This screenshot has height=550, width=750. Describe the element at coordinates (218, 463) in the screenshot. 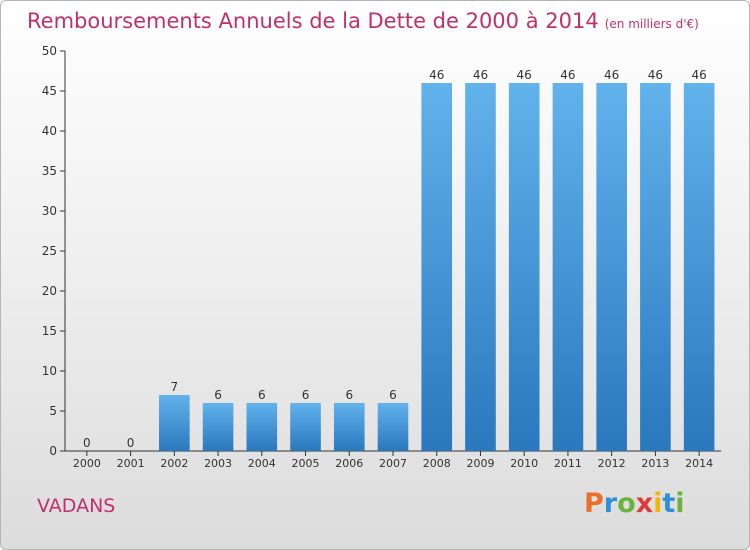

I see `x-tick-label: 2003` at that location.